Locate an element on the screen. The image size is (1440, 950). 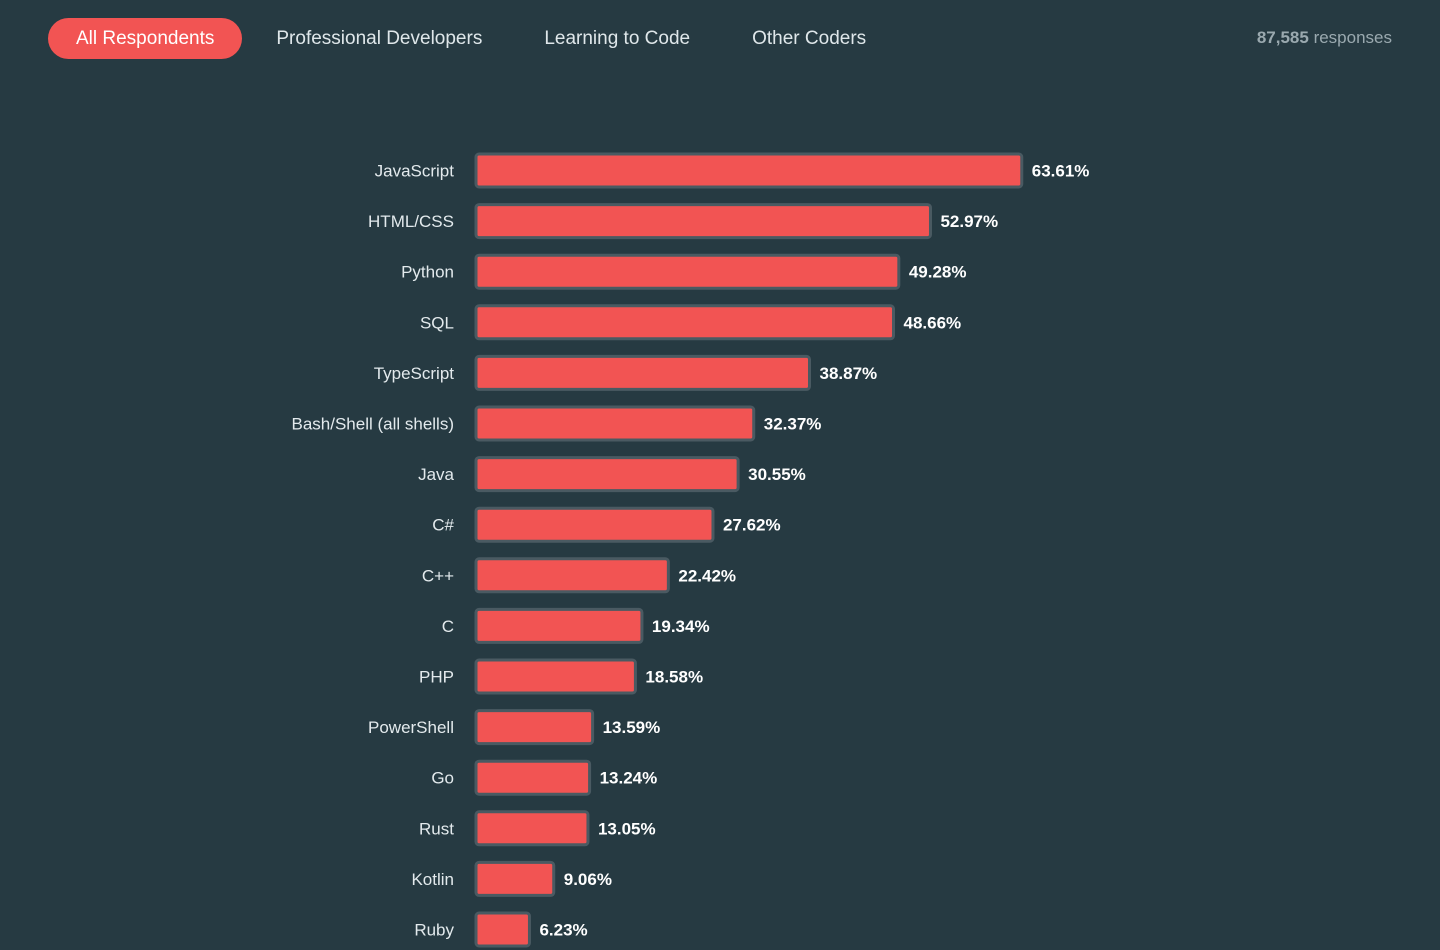
tab-other-coders: Other Coders is located at coordinates (809, 38).